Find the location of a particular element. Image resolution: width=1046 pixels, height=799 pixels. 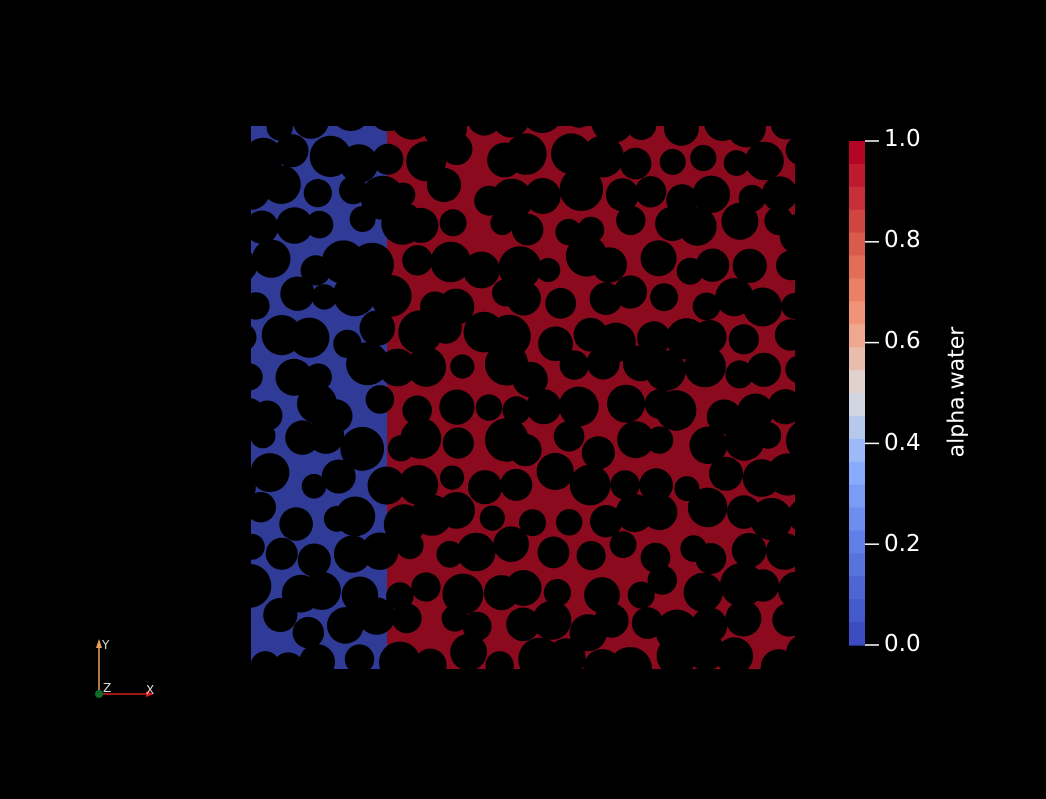

color-legend-ticks is located at coordinates (872, 393).